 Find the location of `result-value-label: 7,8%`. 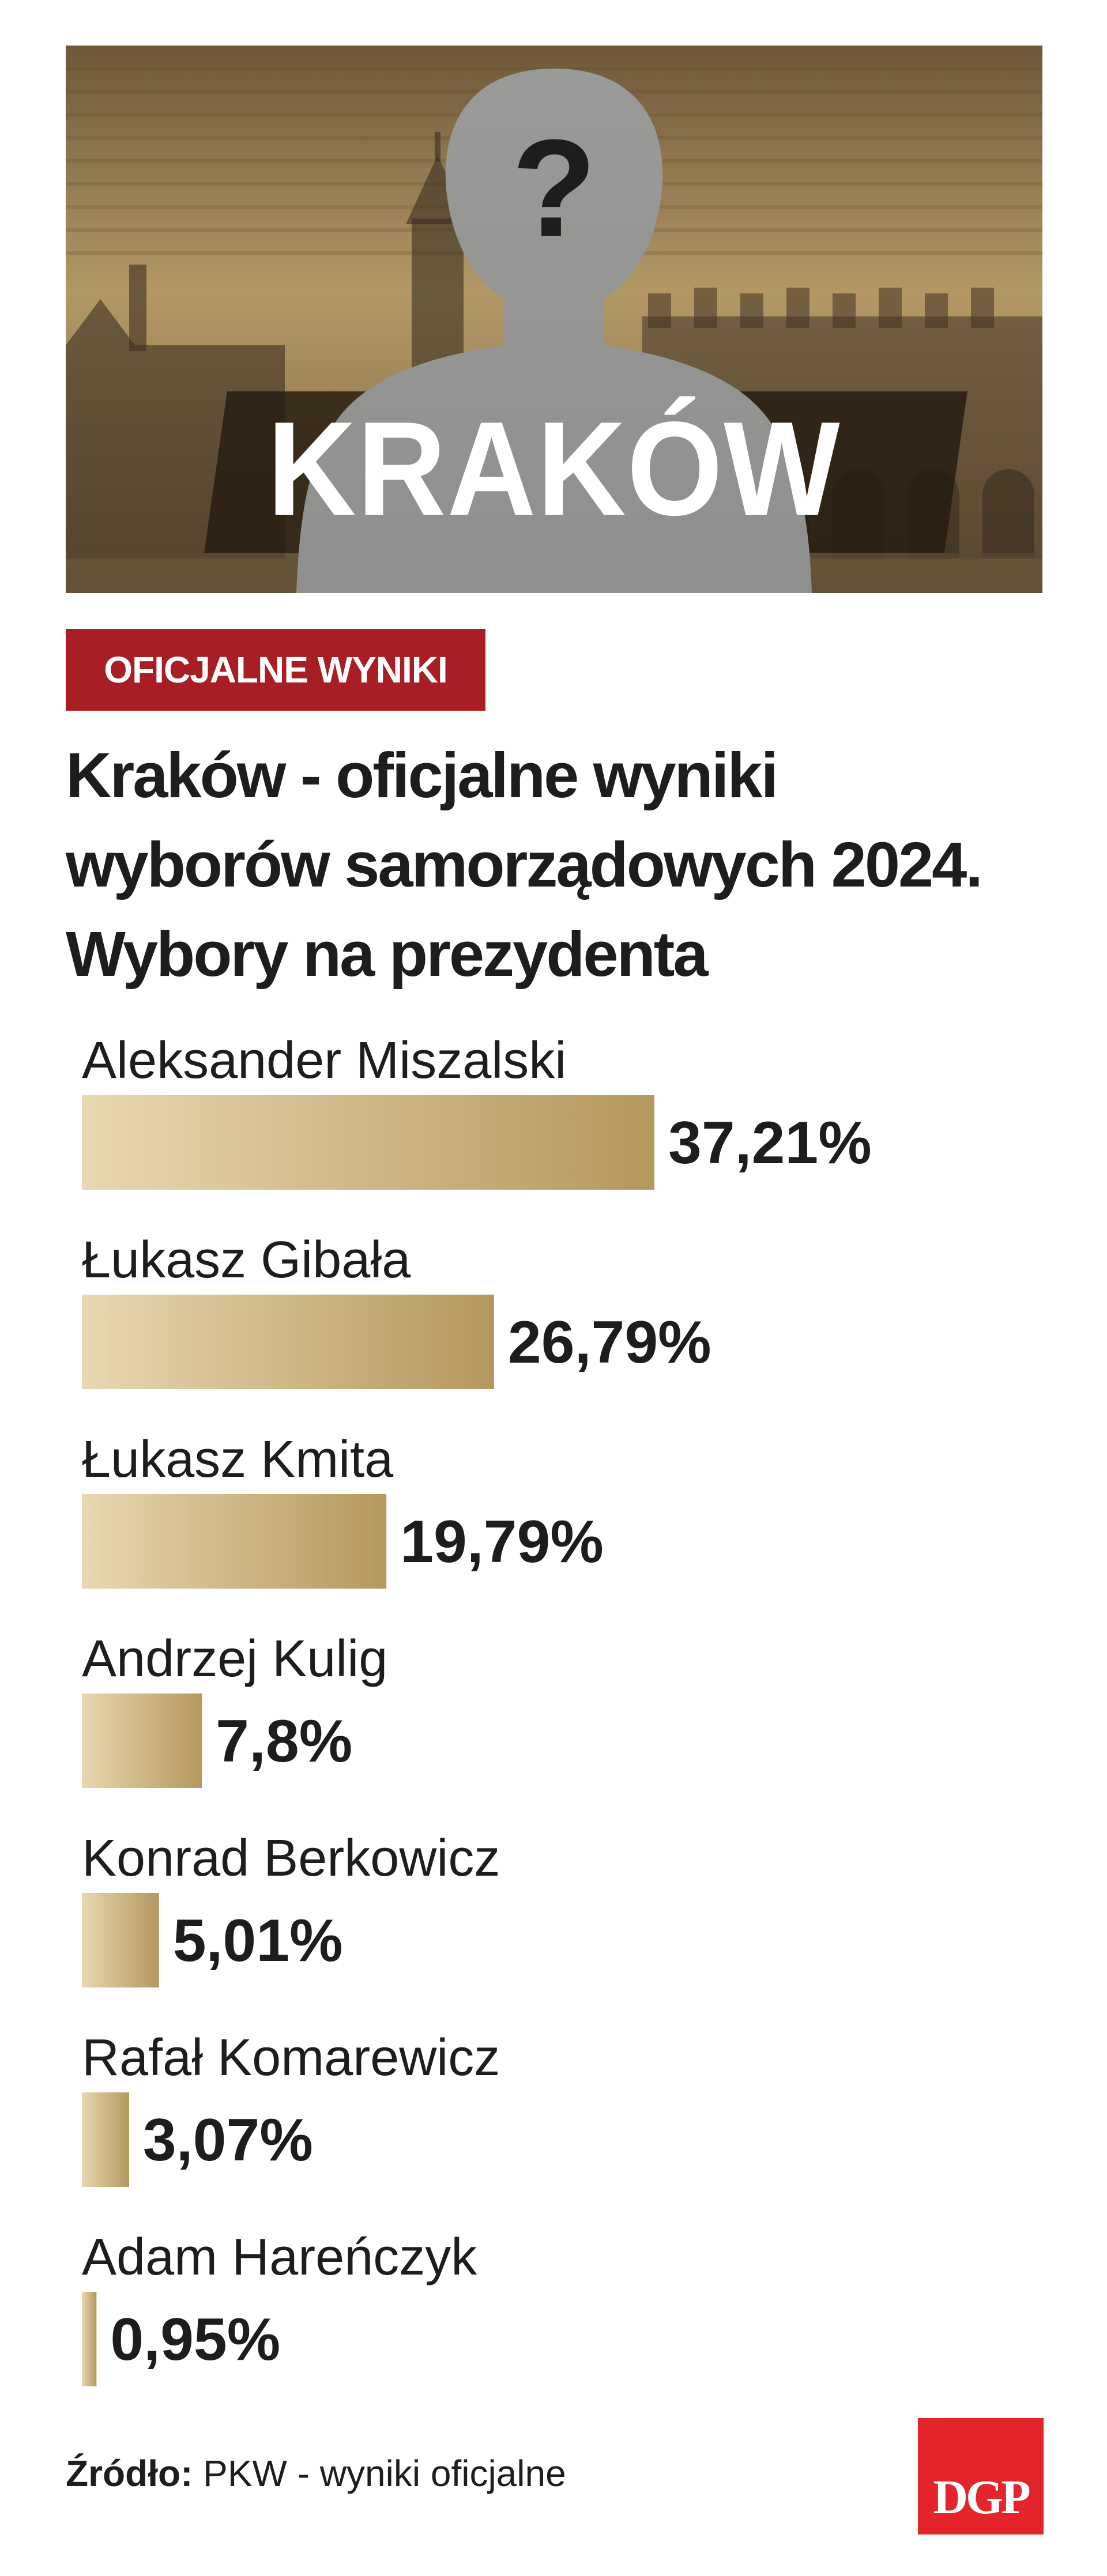

result-value-label: 7,8% is located at coordinates (284, 1741).